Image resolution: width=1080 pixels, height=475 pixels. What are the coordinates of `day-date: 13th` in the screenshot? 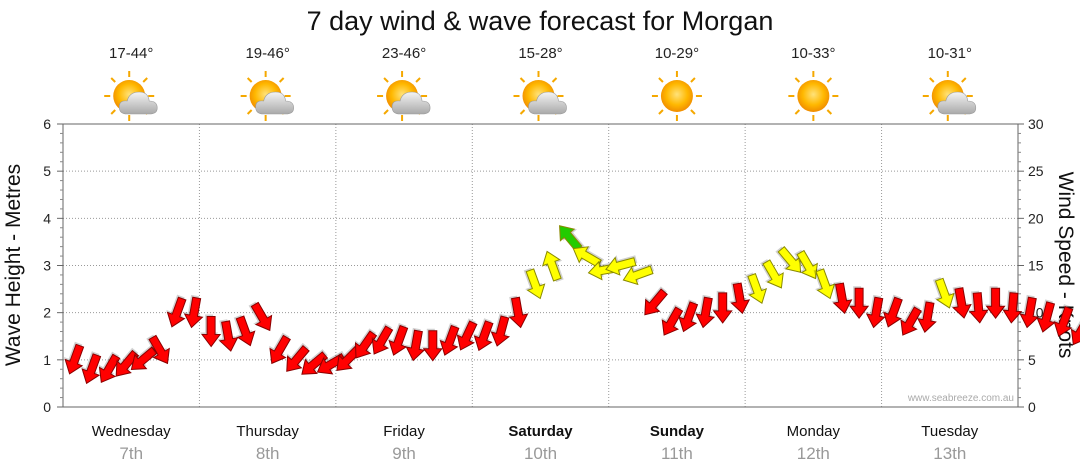 It's located at (949, 453).